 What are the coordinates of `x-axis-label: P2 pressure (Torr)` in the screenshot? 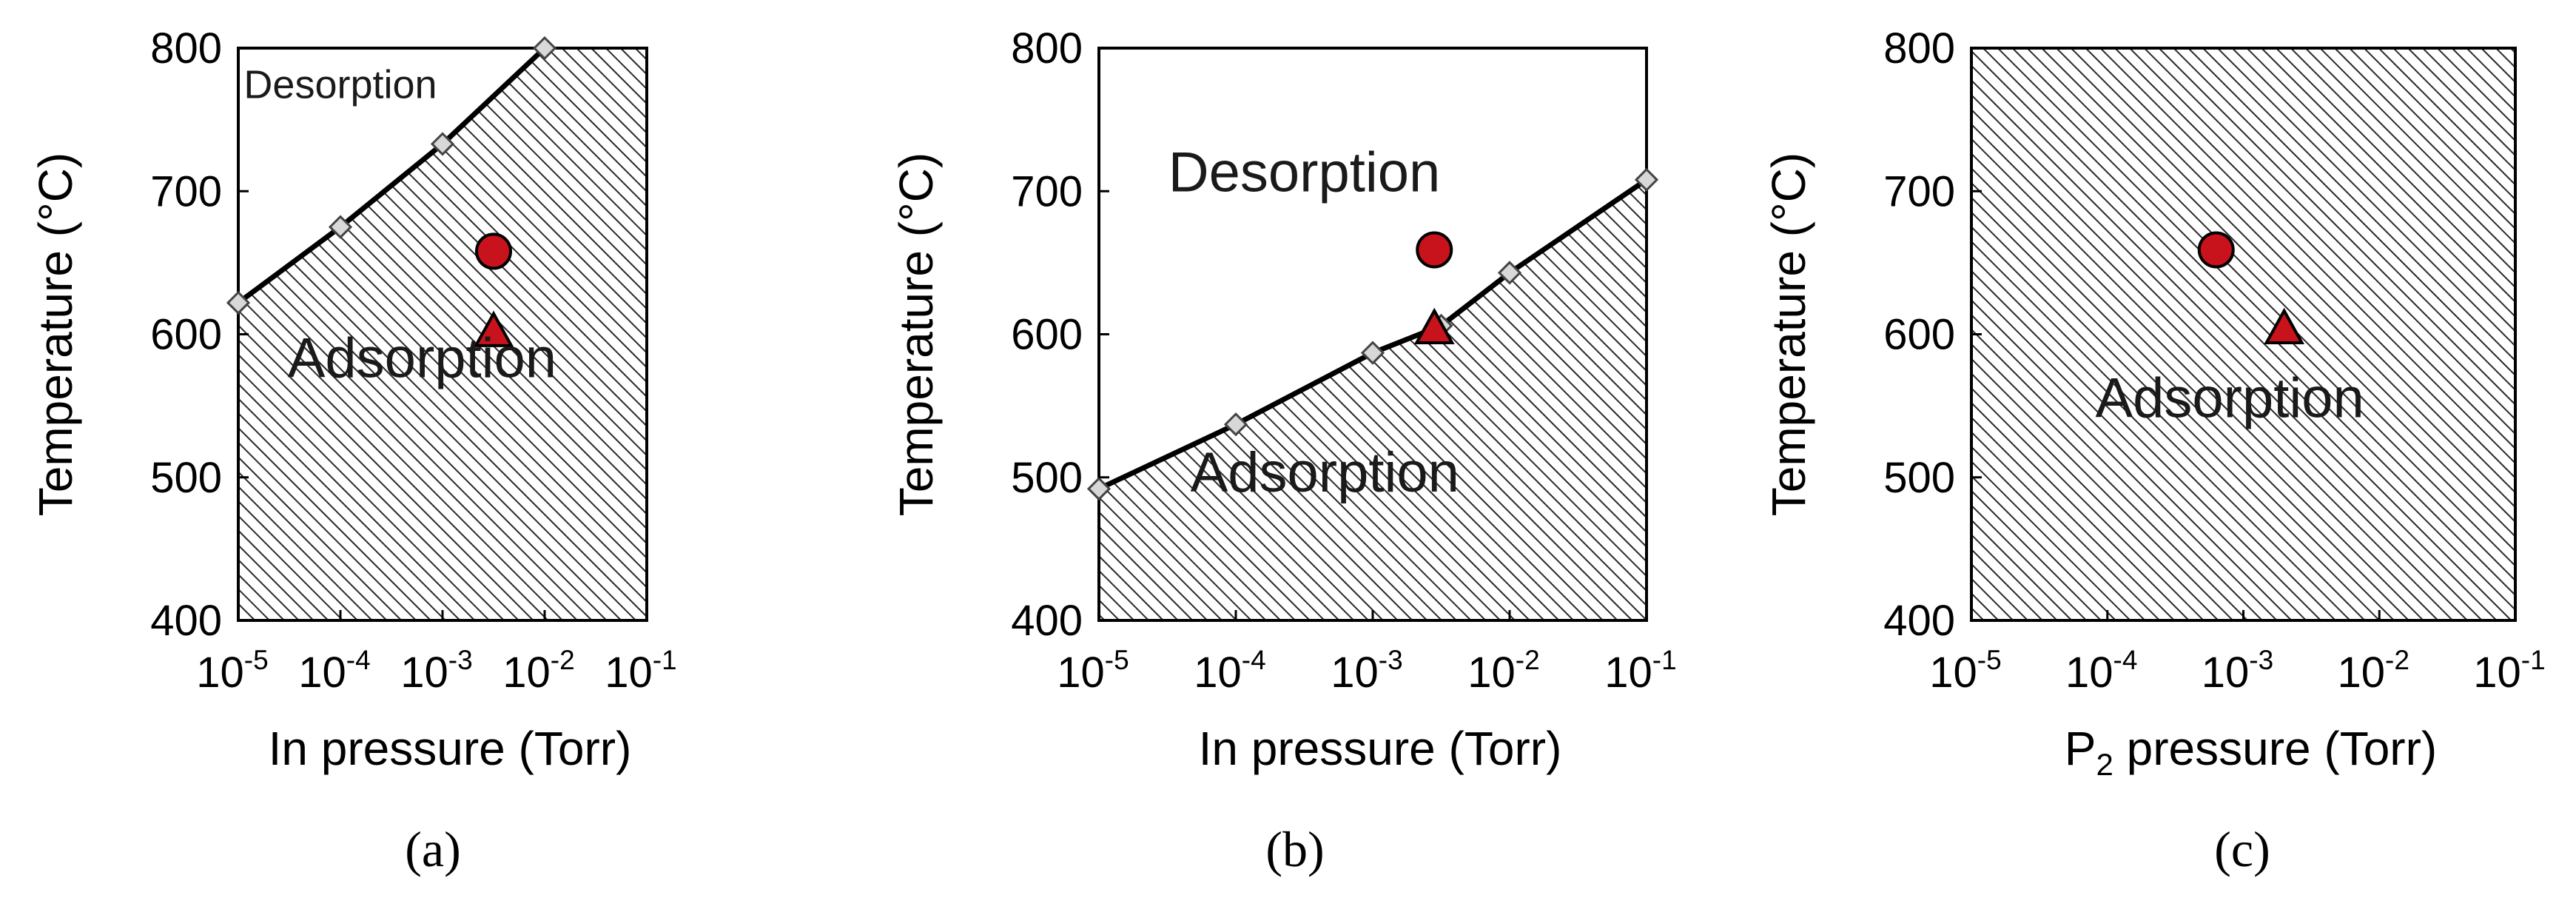 It's located at (2251, 752).